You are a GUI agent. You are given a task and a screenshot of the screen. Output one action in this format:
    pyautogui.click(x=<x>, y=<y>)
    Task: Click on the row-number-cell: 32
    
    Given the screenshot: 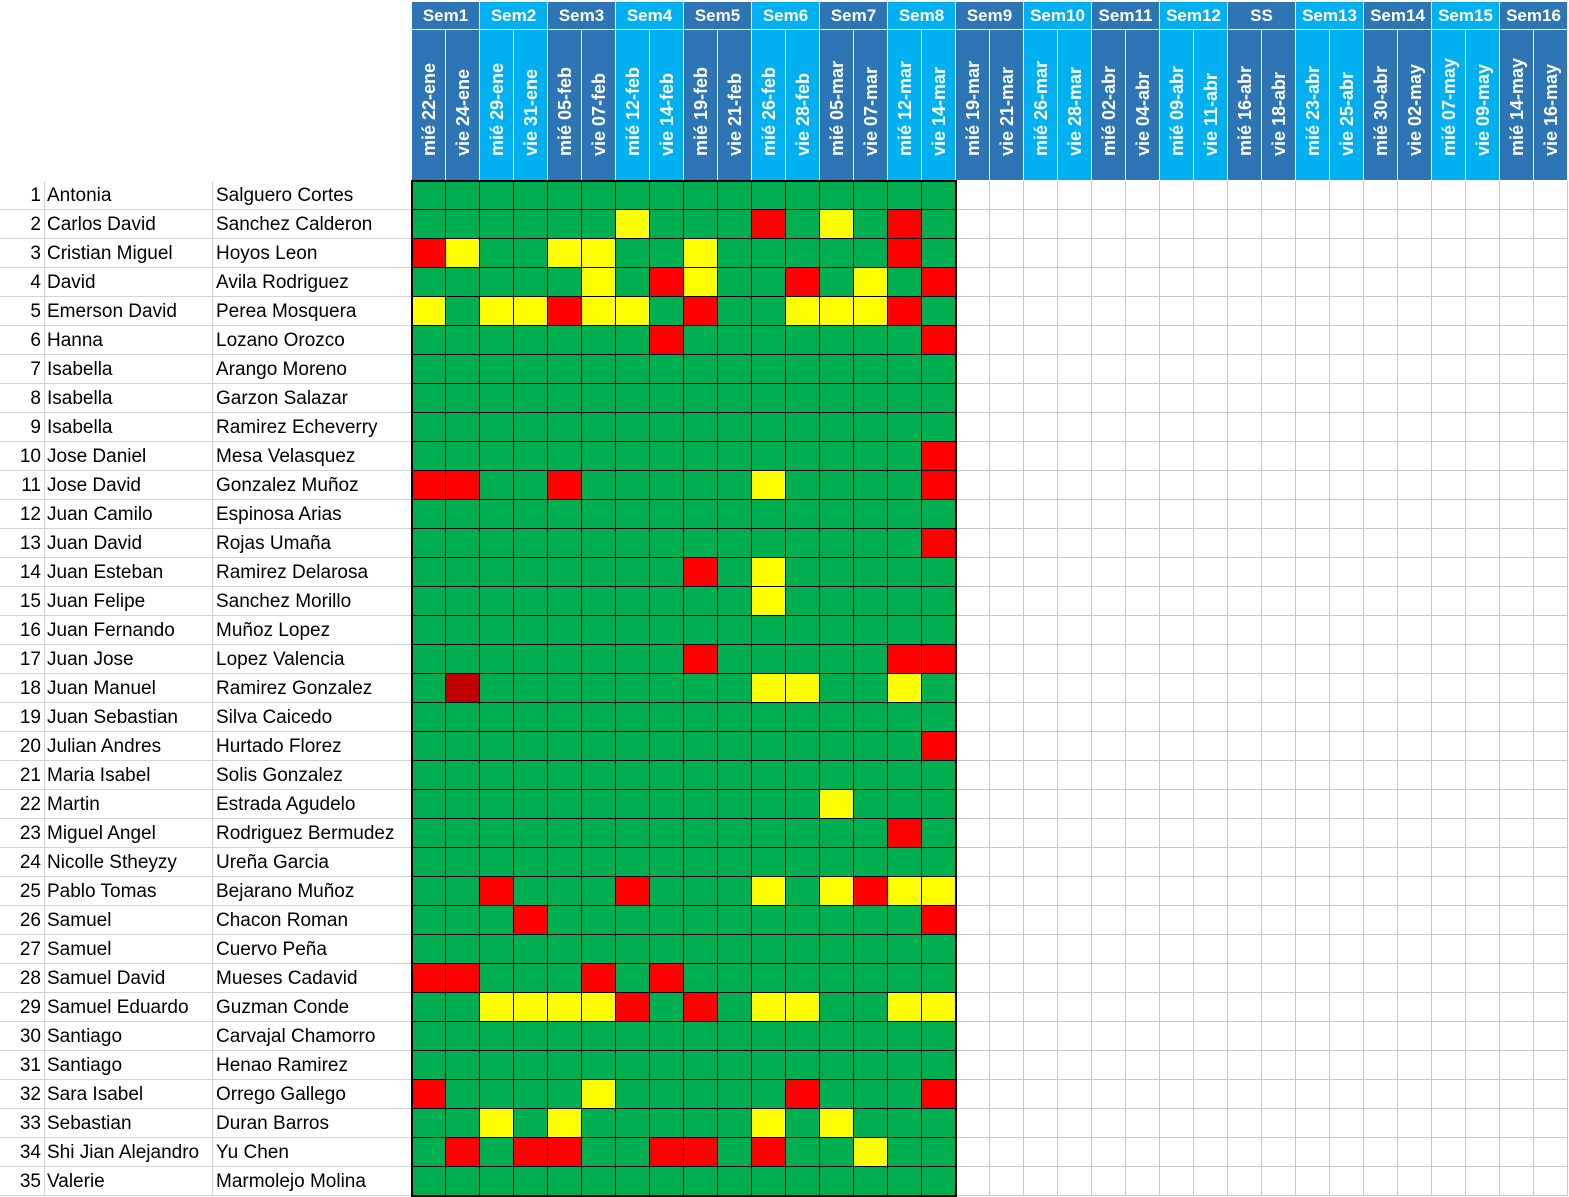 What is the action you would take?
    pyautogui.click(x=22, y=1094)
    